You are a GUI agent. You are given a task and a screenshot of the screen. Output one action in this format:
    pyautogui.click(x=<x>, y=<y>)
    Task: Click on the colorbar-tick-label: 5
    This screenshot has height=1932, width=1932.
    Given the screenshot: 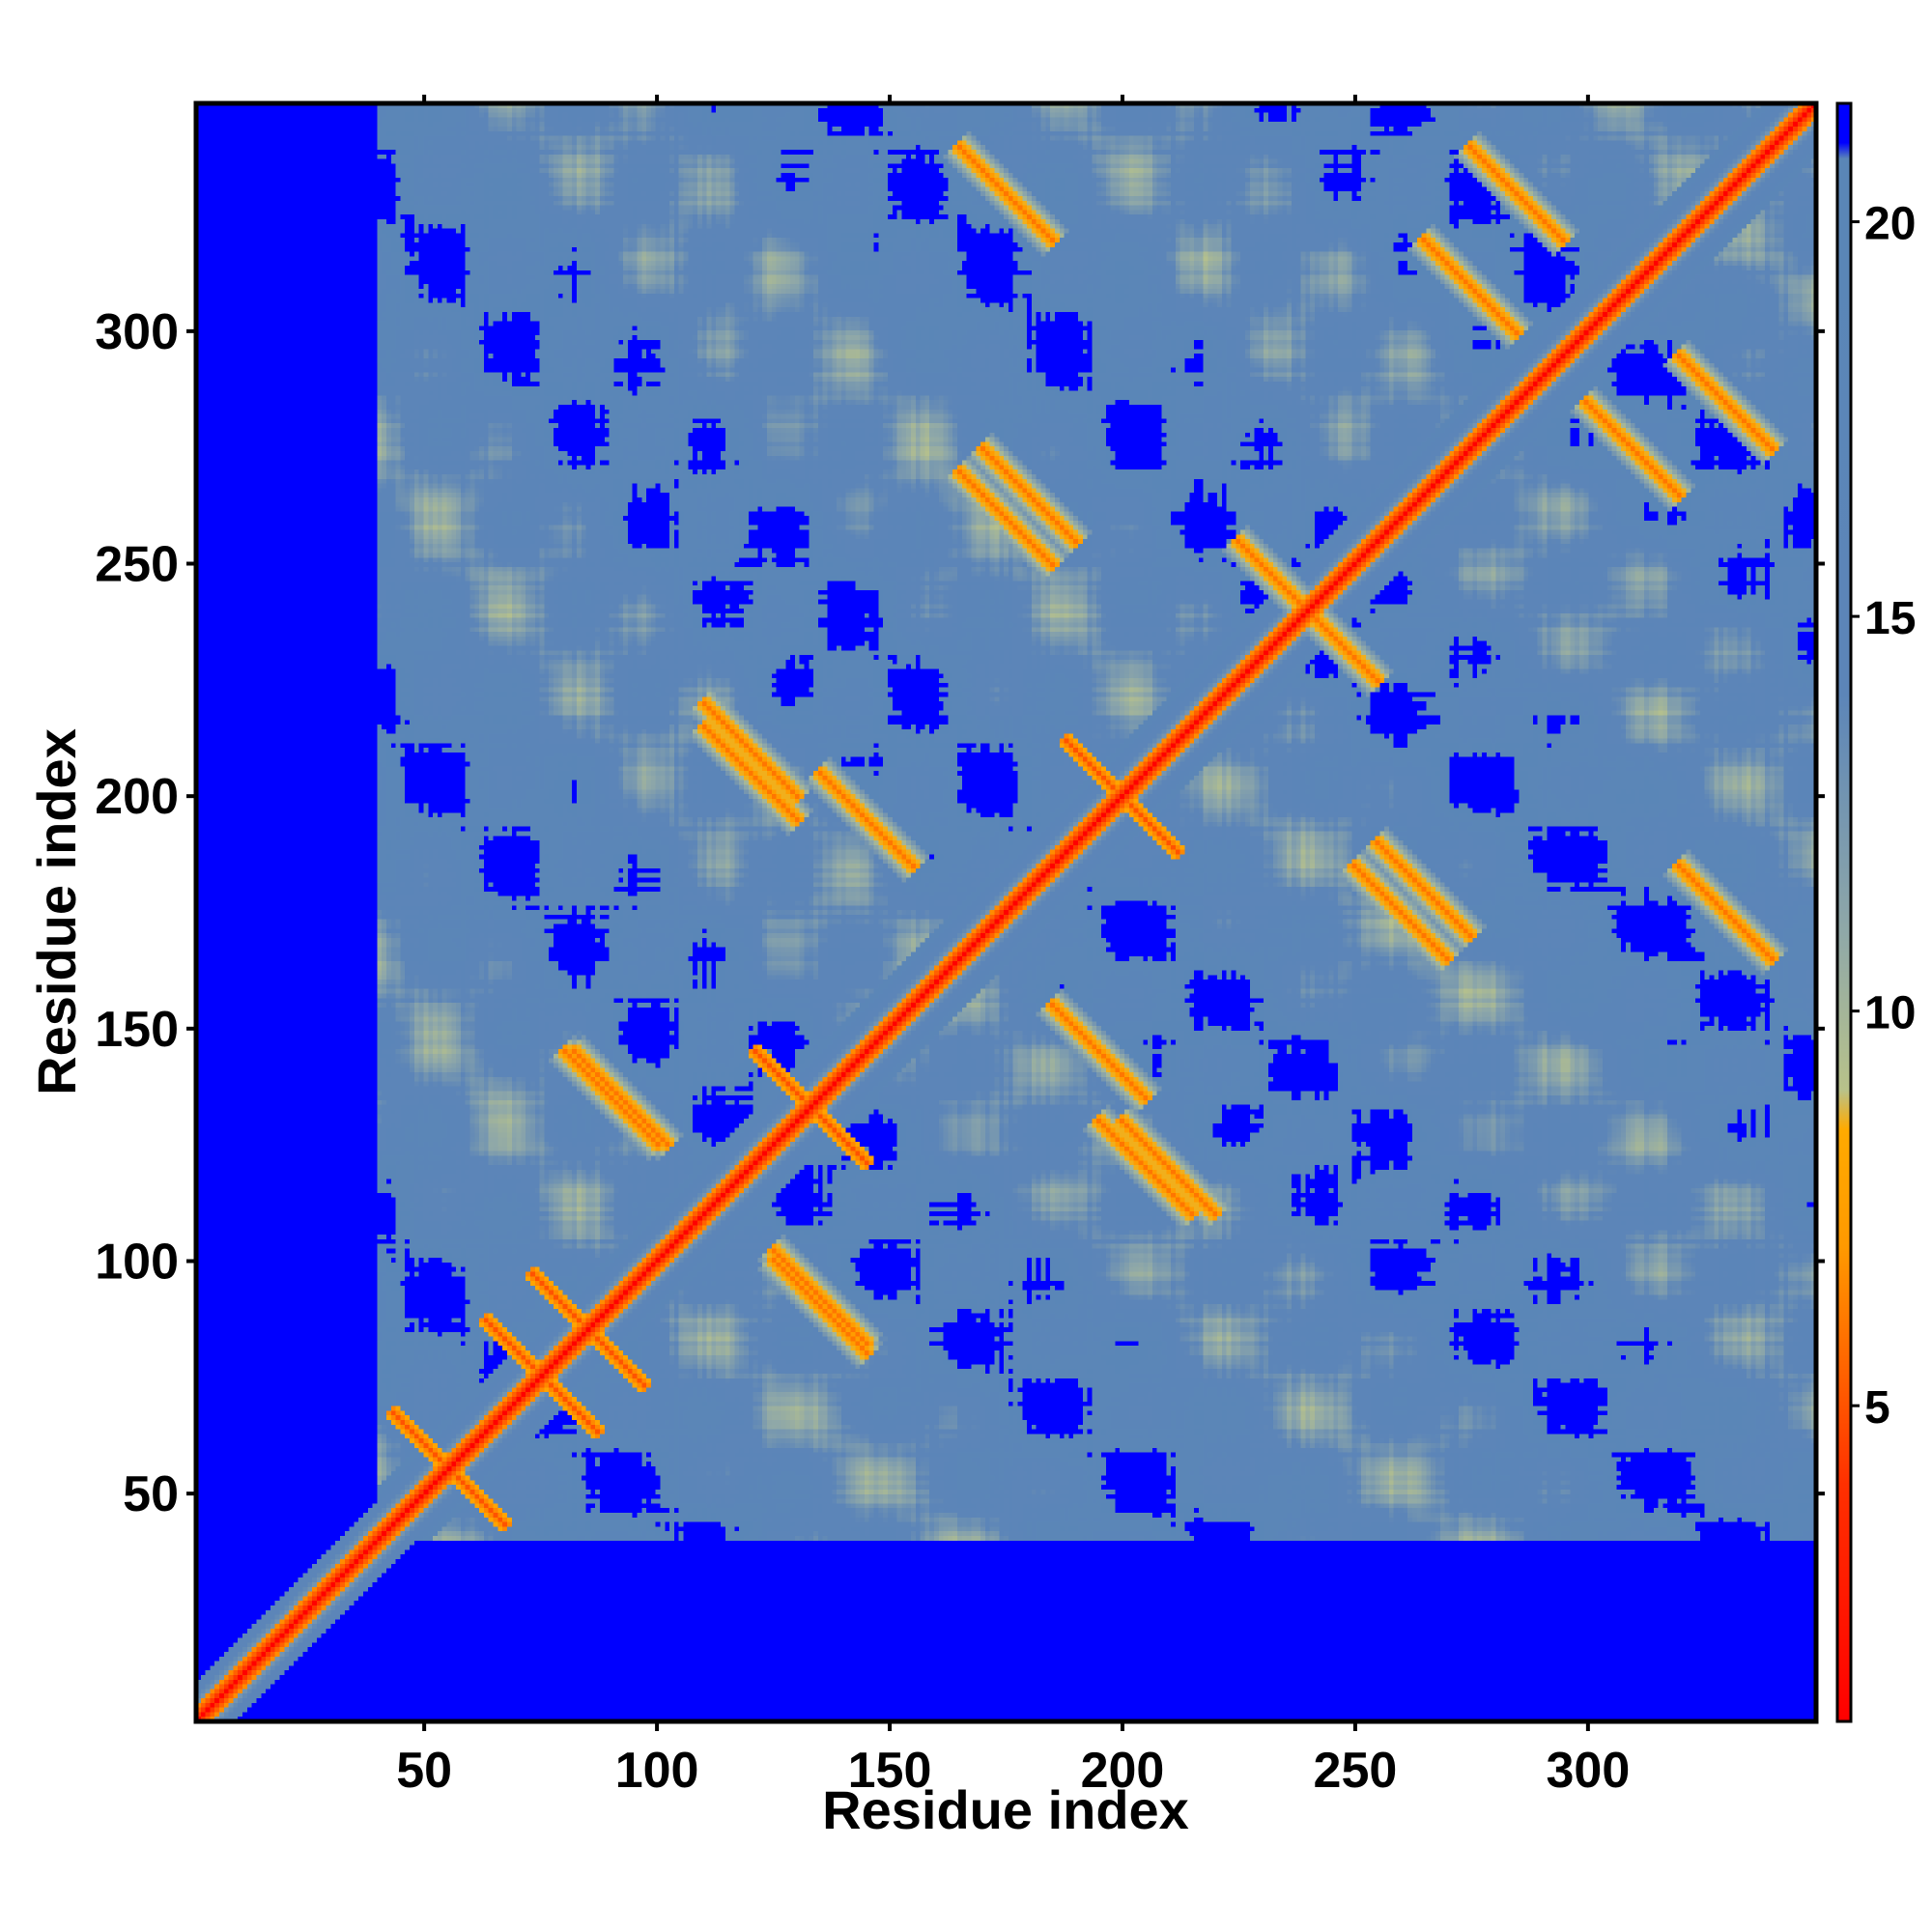 What is the action you would take?
    pyautogui.click(x=1877, y=1408)
    